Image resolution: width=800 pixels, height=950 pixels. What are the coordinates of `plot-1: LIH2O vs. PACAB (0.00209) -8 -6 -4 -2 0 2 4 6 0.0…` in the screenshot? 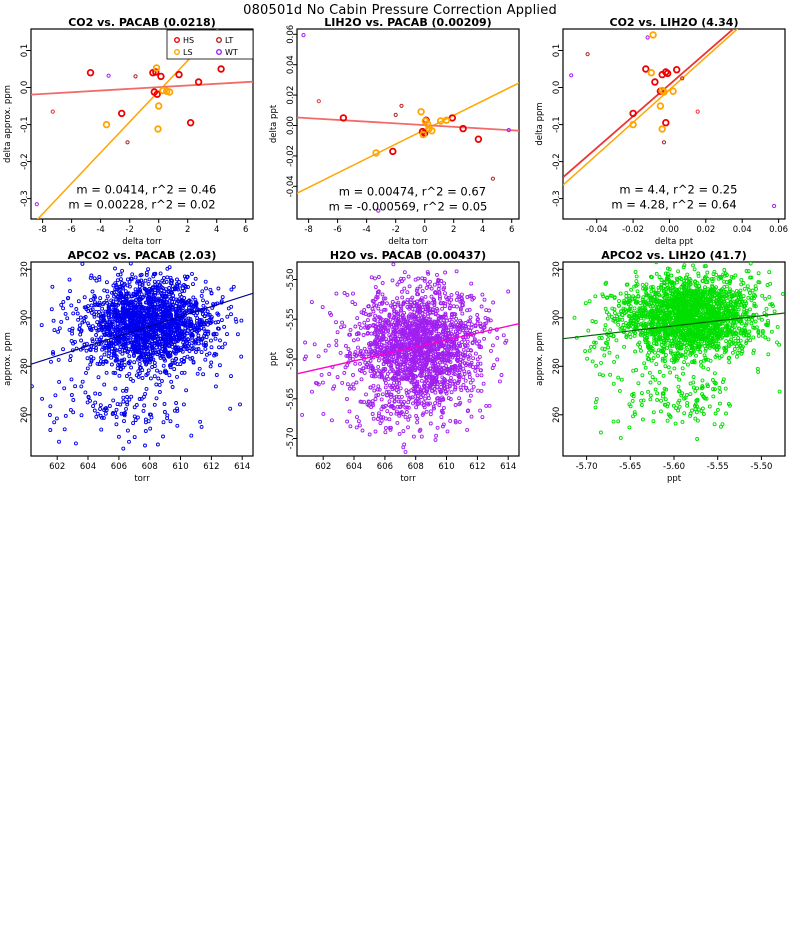 It's located at (394, 132).